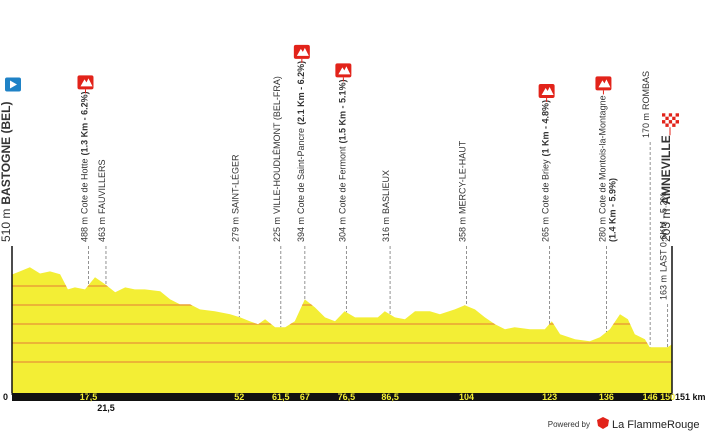  I want to click on elevation: 463 m, so click(102, 229).